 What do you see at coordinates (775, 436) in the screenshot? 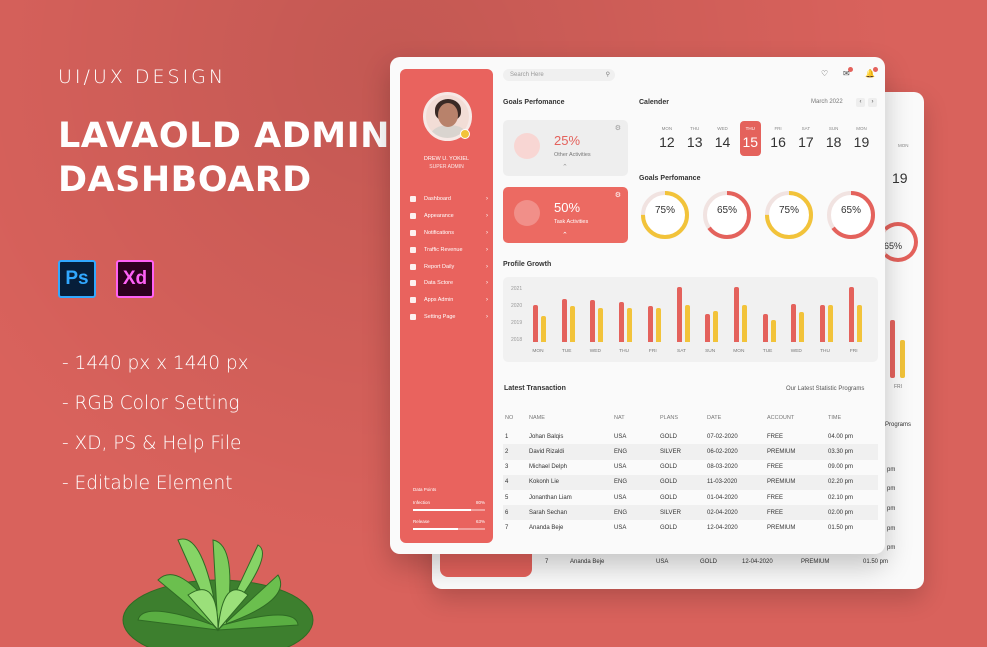
I see `table-cell: FREE` at bounding box center [775, 436].